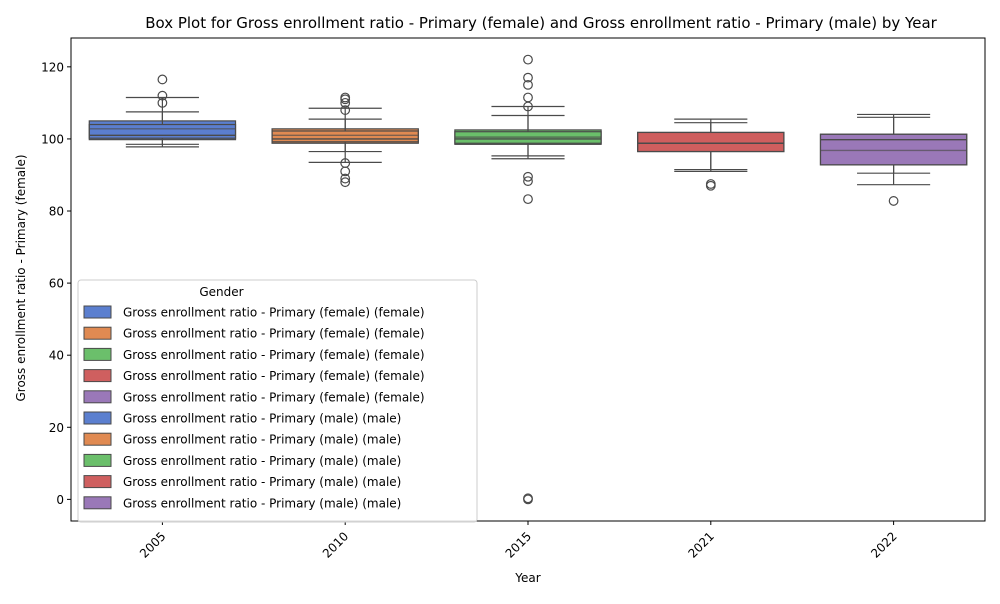 The image size is (1000, 604). What do you see at coordinates (528, 137) in the screenshot?
I see `box-2015` at bounding box center [528, 137].